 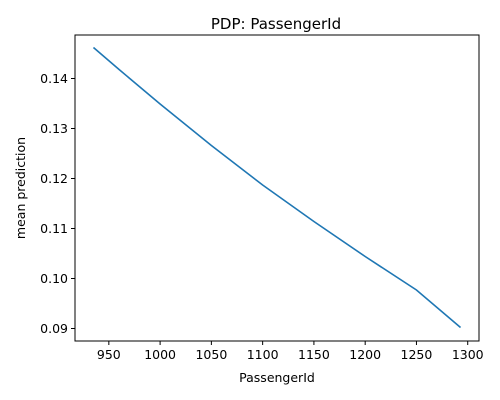 I want to click on x-axis-label: PassengerId, so click(x=277, y=377).